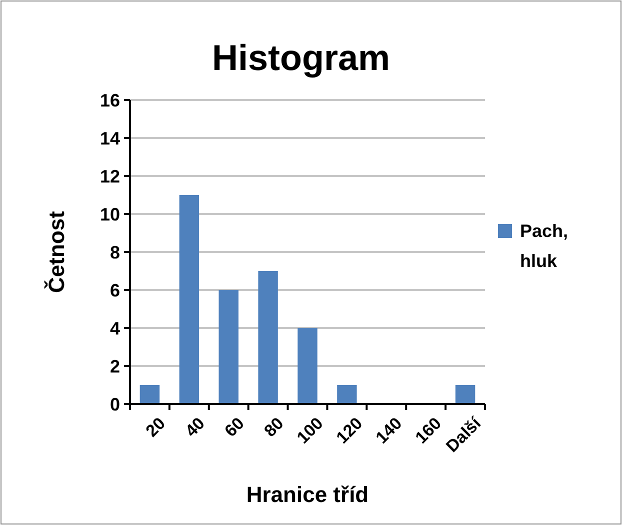 The image size is (622, 525). I want to click on x-tick-label: 60, so click(234, 427).